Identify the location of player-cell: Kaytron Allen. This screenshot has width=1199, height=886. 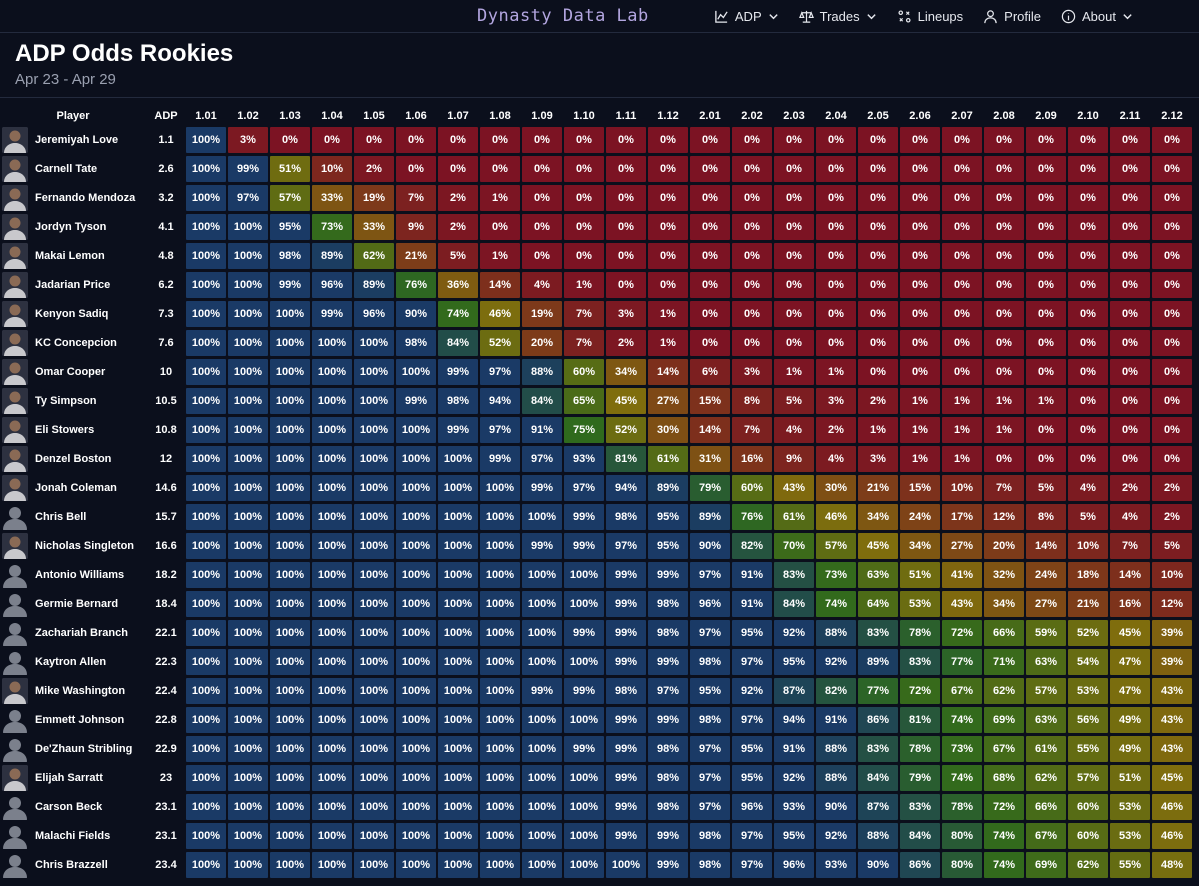
(73, 662).